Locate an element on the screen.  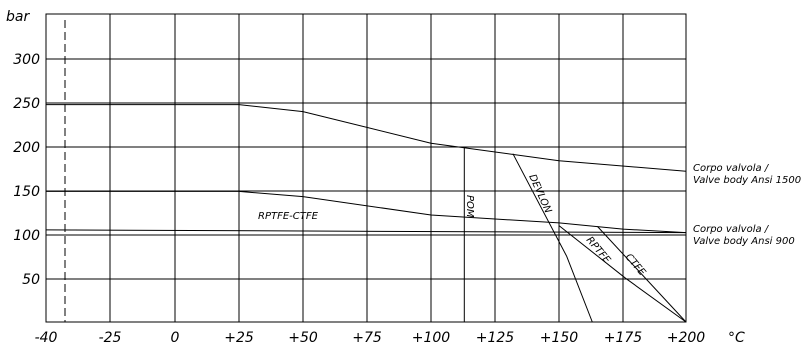
y-tick-label: 150 is located at coordinates (26, 192).